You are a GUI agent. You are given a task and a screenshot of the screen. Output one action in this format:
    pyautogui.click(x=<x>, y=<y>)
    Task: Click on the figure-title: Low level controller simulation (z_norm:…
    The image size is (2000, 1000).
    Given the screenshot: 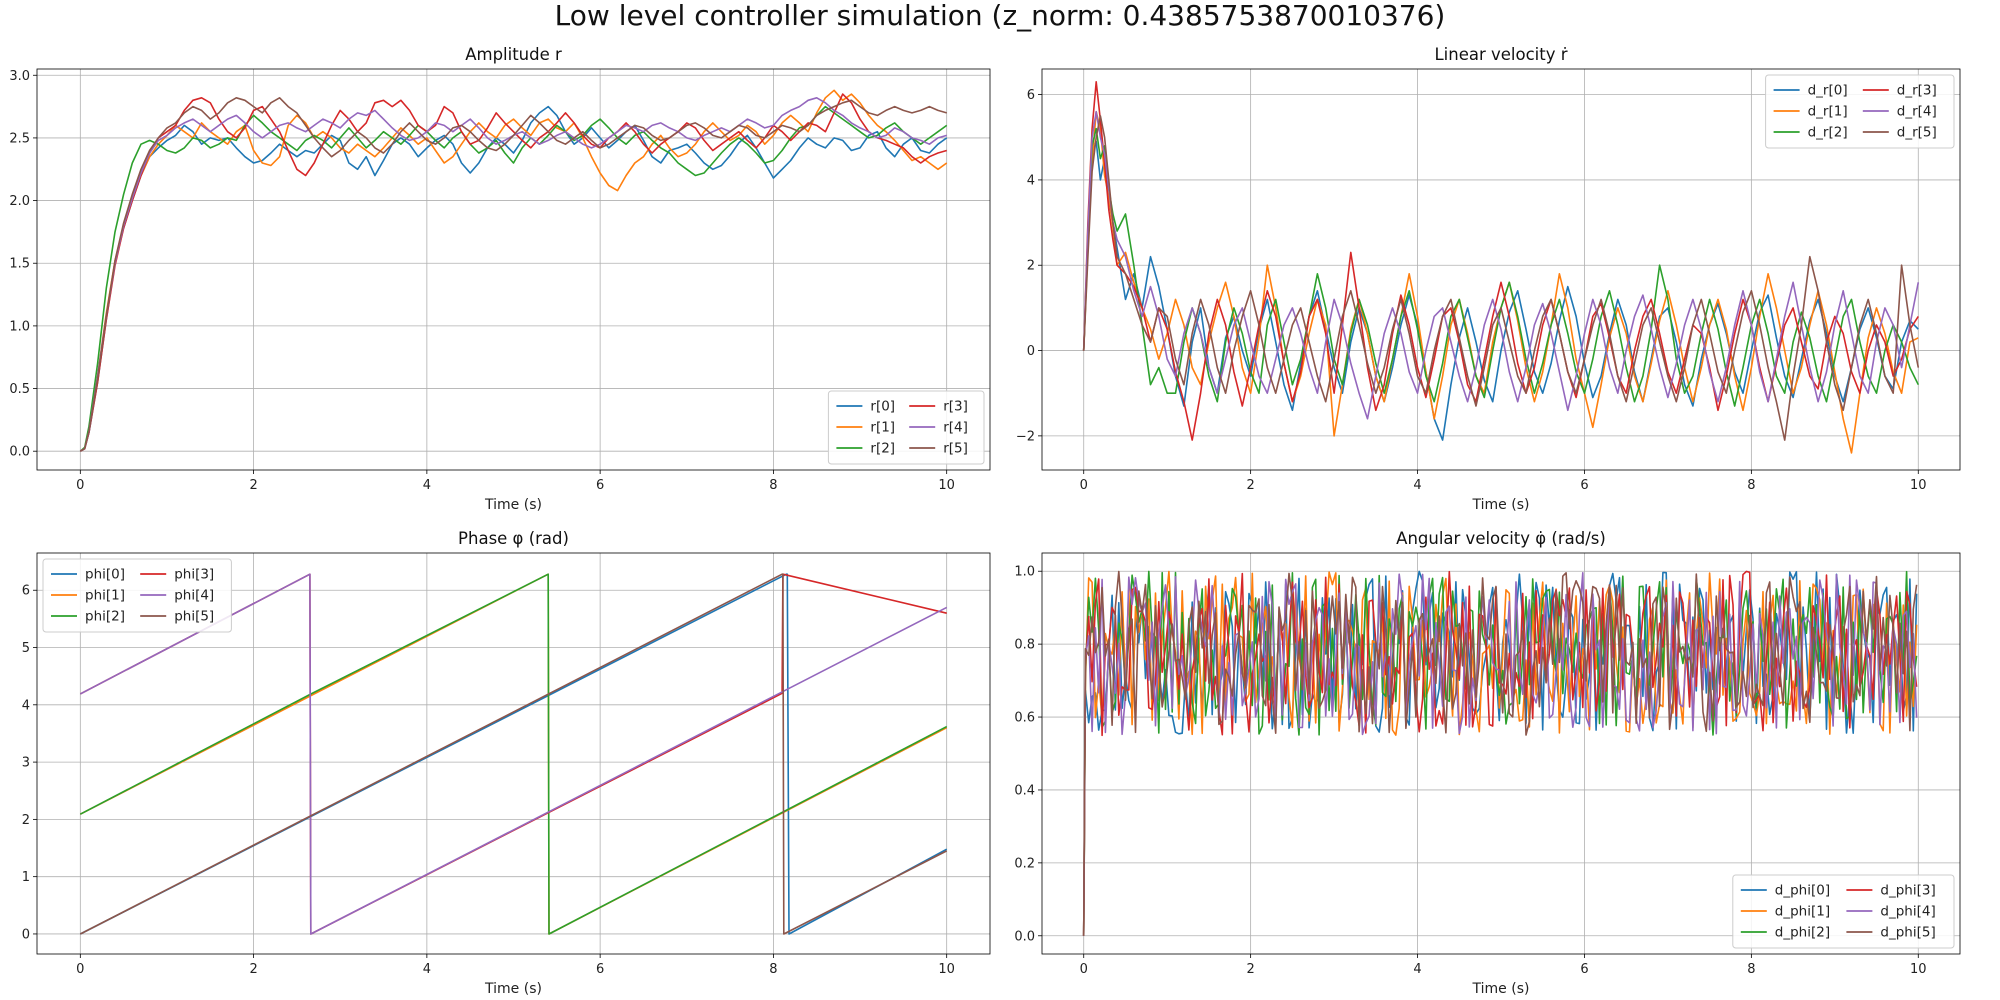 What is the action you would take?
    pyautogui.click(x=1000, y=16)
    